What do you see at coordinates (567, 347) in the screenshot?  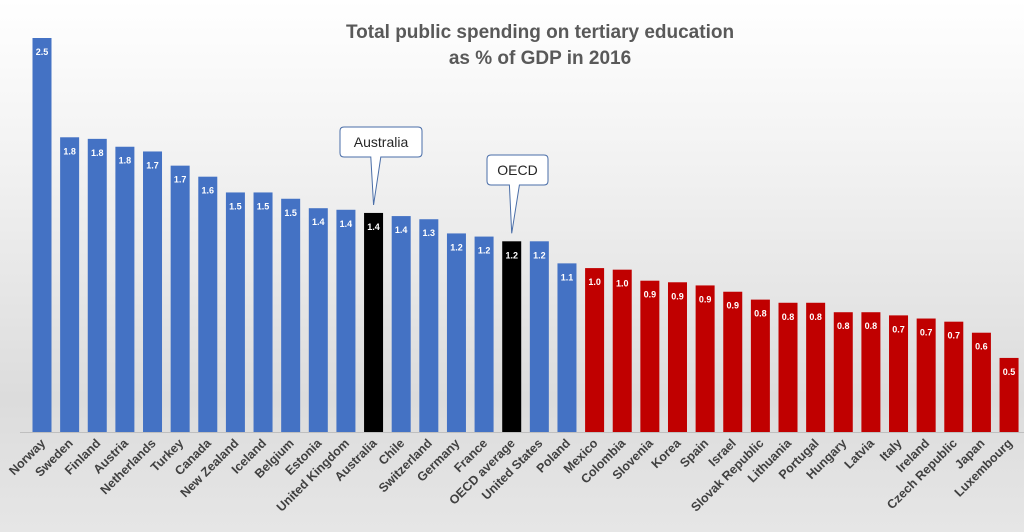 I see `bar-poland` at bounding box center [567, 347].